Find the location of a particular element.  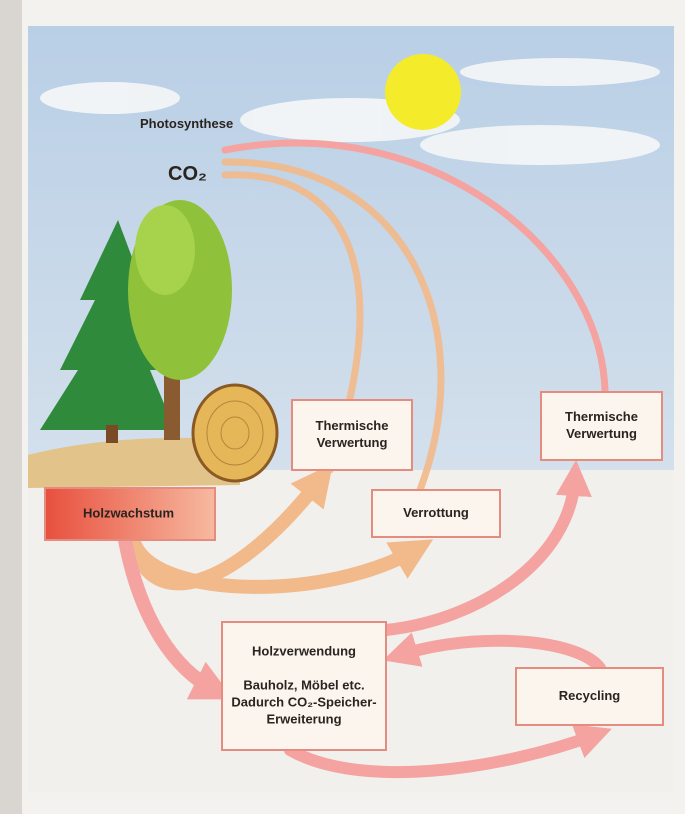

node-line: Recycling is located at coordinates (589, 695).